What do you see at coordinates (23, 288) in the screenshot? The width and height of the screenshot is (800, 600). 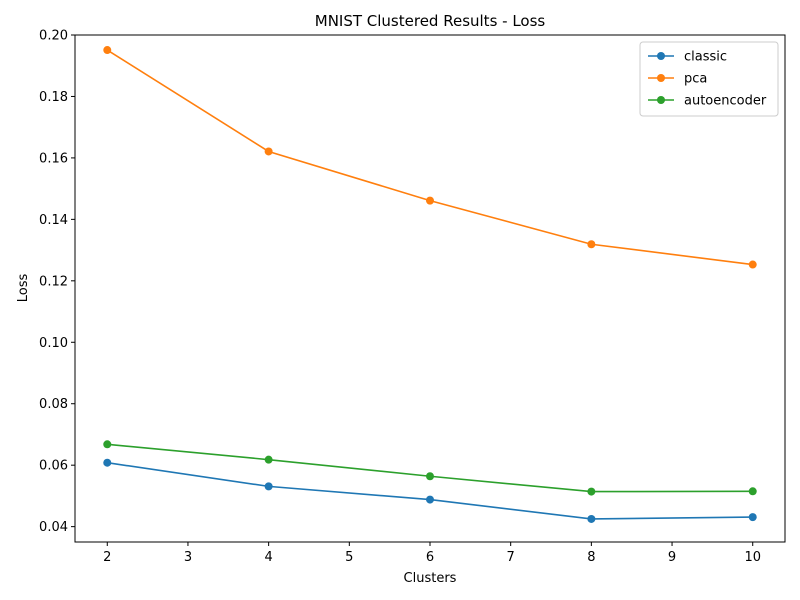 I see `y-axis-label: Loss` at bounding box center [23, 288].